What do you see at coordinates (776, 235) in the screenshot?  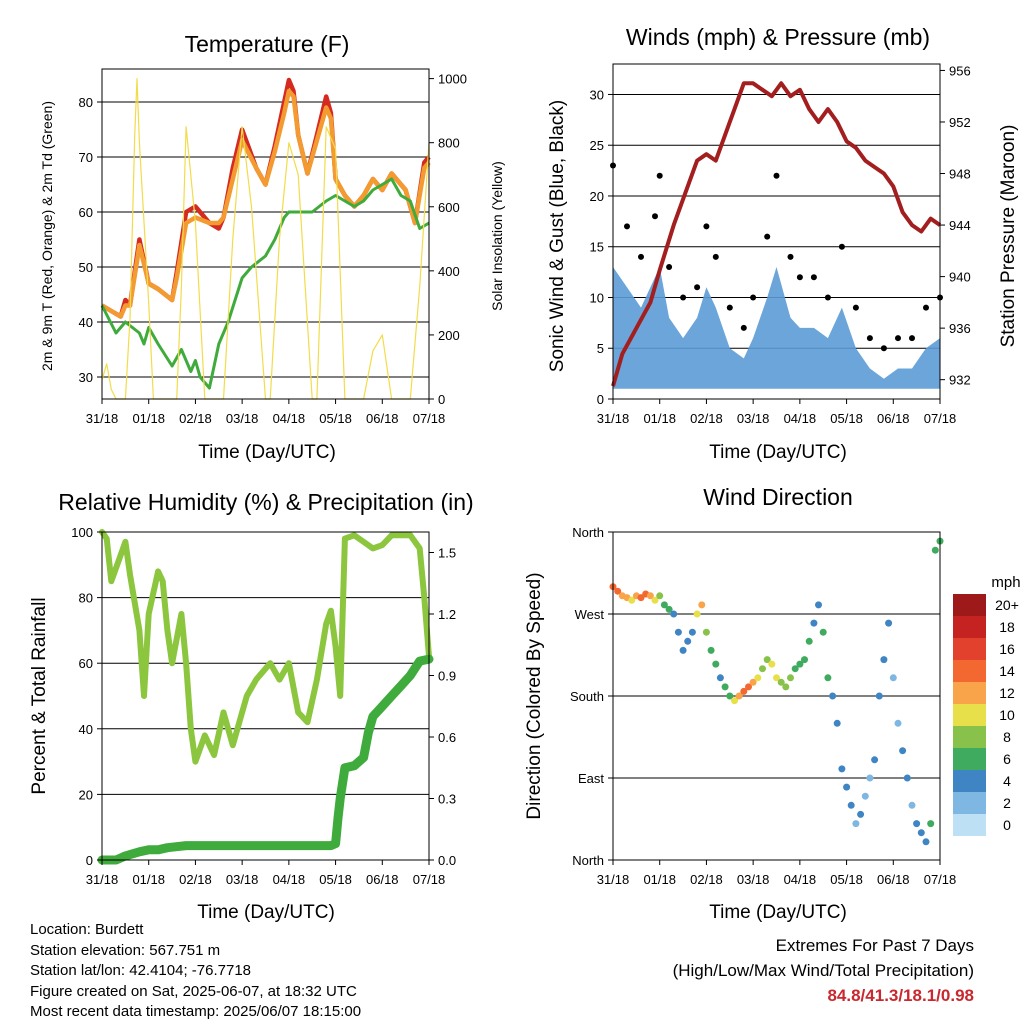 I see `winds-series` at bounding box center [776, 235].